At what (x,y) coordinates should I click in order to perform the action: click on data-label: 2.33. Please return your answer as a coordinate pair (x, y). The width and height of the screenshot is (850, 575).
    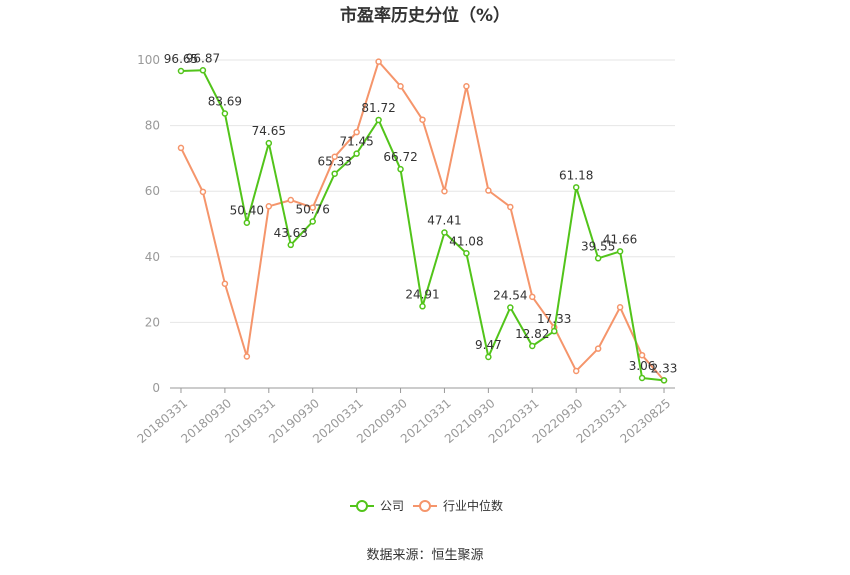
    Looking at the image, I should click on (664, 368).